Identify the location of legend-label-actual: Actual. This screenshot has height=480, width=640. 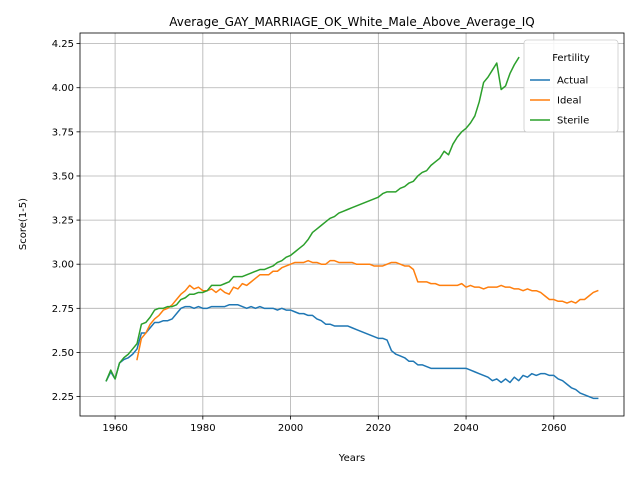
(572, 81).